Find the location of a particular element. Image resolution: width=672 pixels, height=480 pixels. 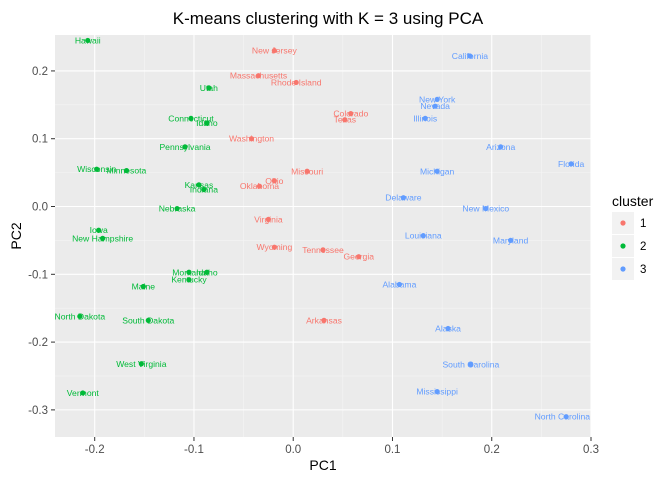

legend-label: 2 is located at coordinates (643, 247).